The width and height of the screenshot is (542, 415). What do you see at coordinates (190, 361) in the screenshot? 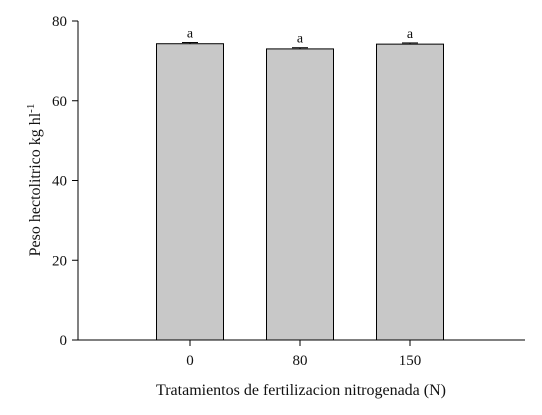
I see `x-tick-label-0: 0` at bounding box center [190, 361].